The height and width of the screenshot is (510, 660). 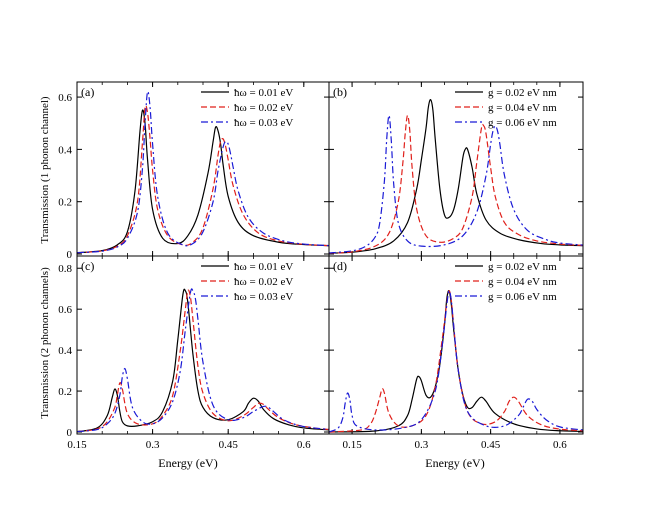 I want to click on panel-c-xtick-label: 0.6, so click(x=304, y=445).